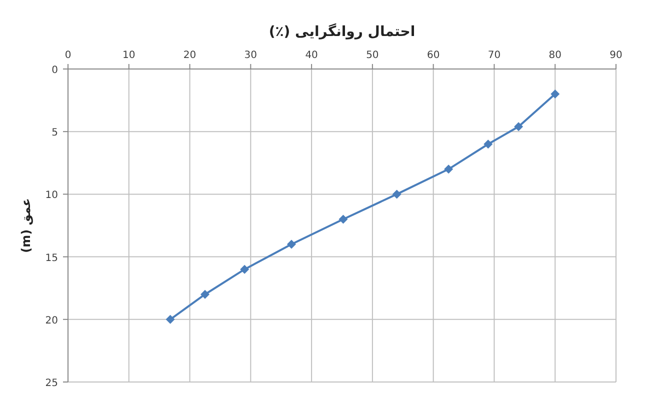 This screenshot has height=403, width=648. I want to click on y-tick-label: 20, so click(51, 320).